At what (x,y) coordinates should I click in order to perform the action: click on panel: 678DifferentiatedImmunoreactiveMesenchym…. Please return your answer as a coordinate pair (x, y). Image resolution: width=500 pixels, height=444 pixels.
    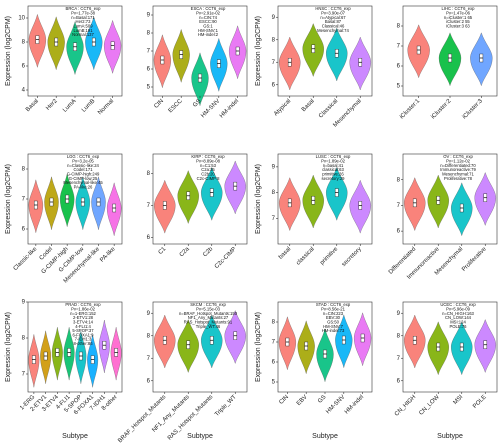
    Looking at the image, I should click on (443, 217).